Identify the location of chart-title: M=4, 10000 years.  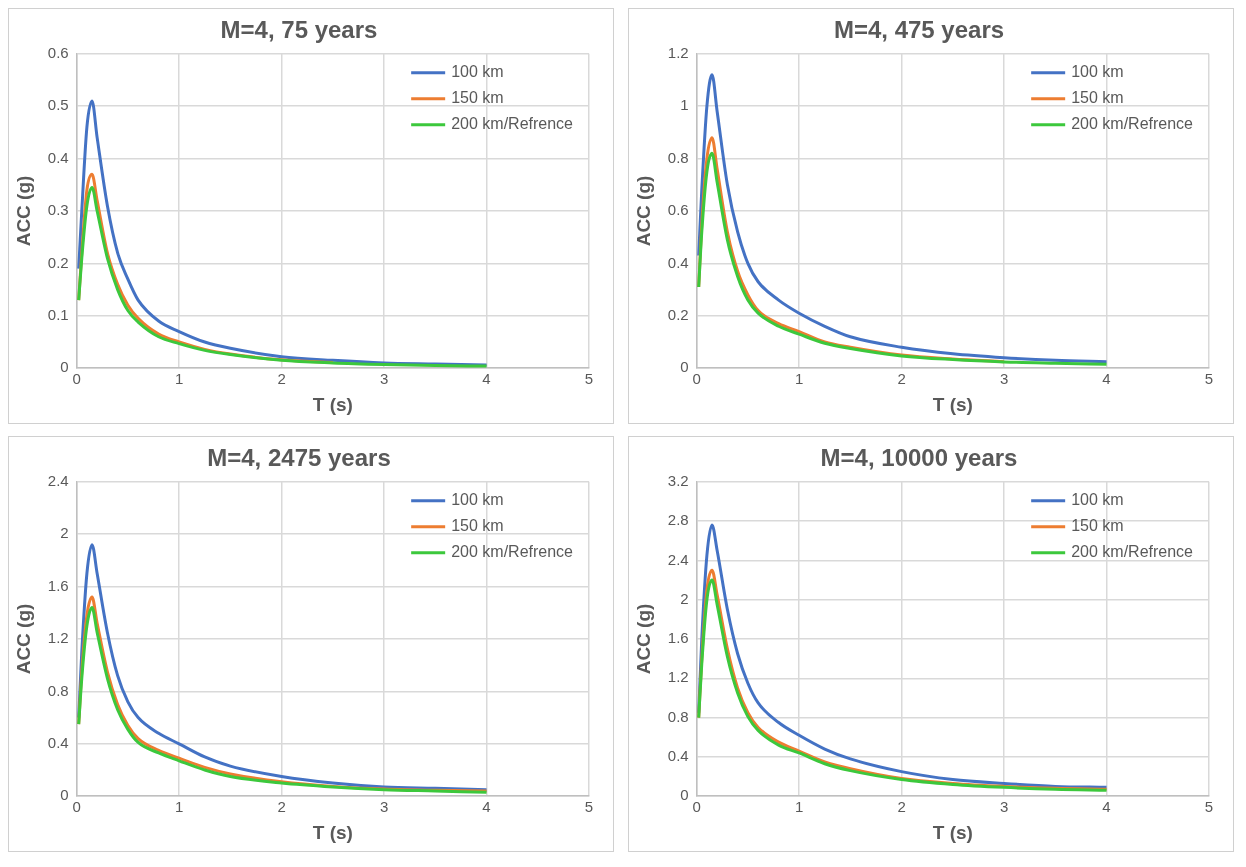
(919, 458).